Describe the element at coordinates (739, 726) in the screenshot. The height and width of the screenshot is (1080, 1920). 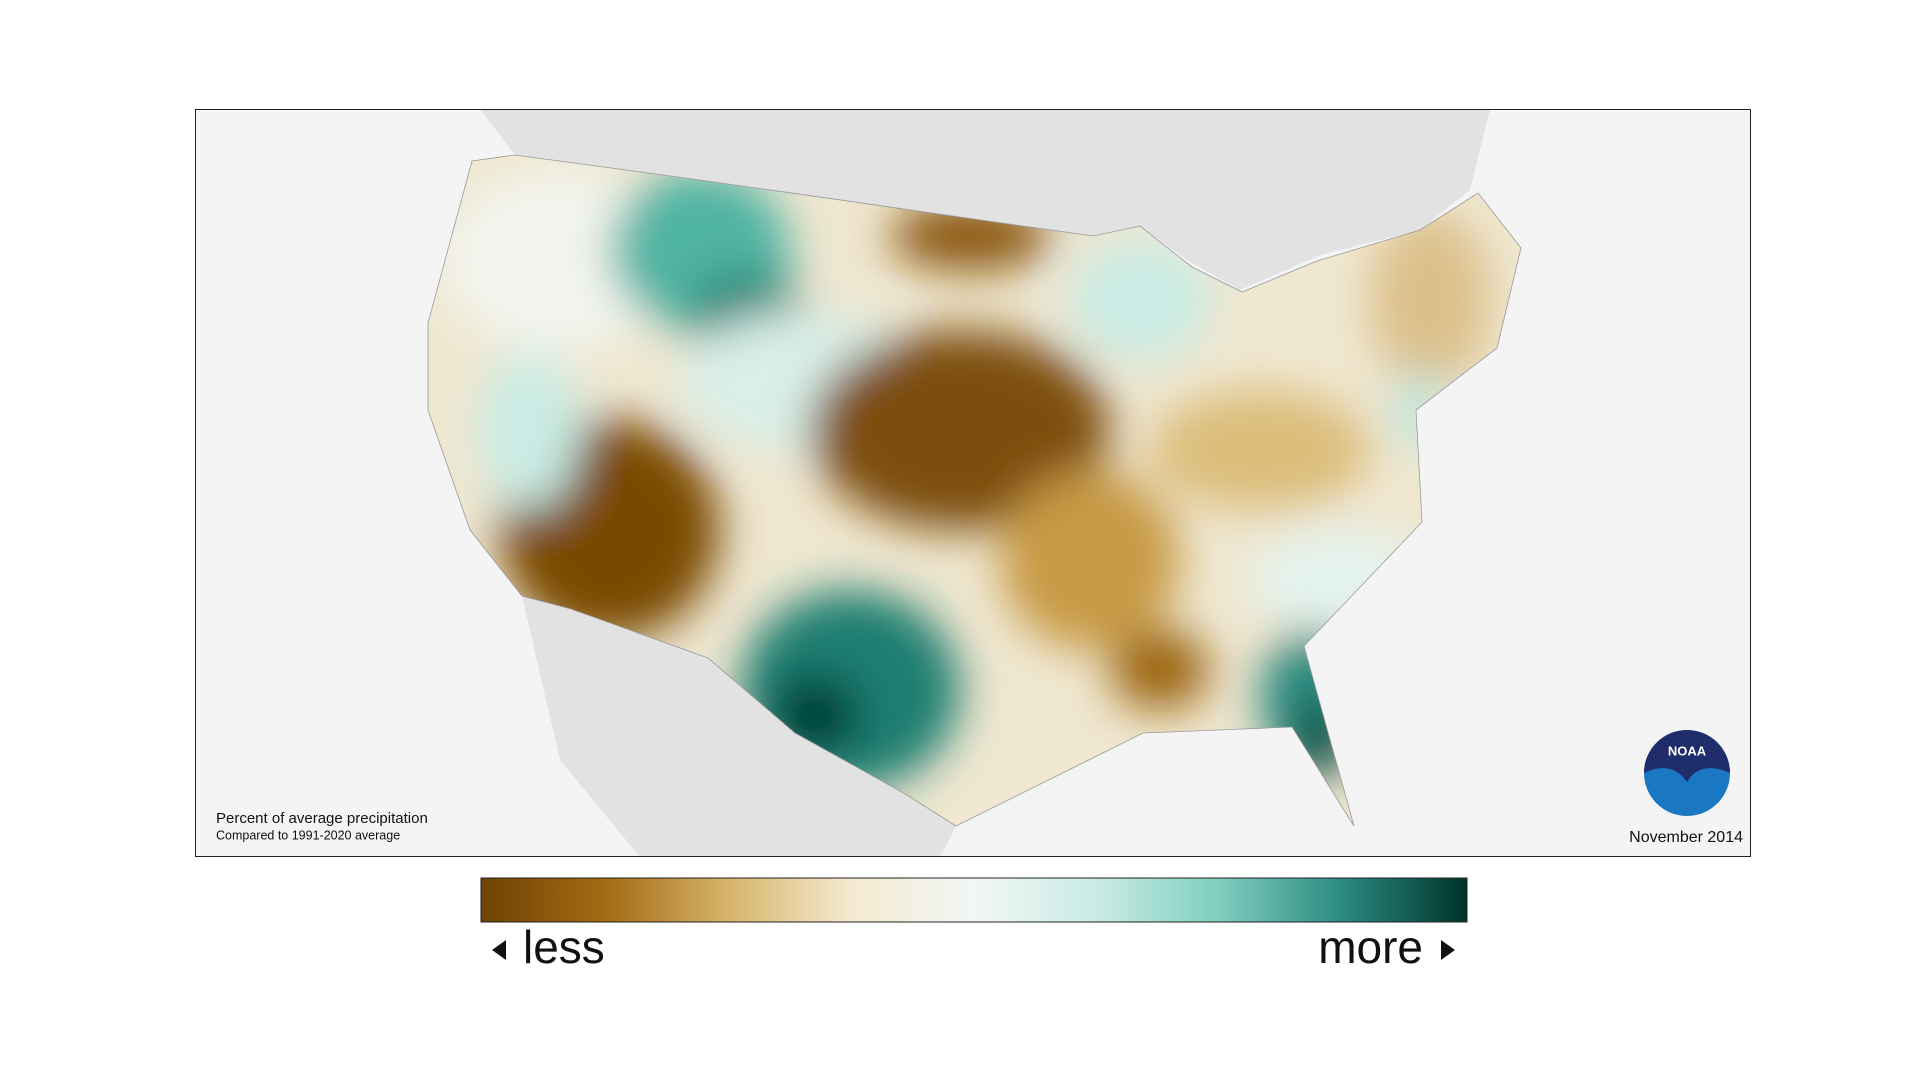
I see `mexico` at that location.